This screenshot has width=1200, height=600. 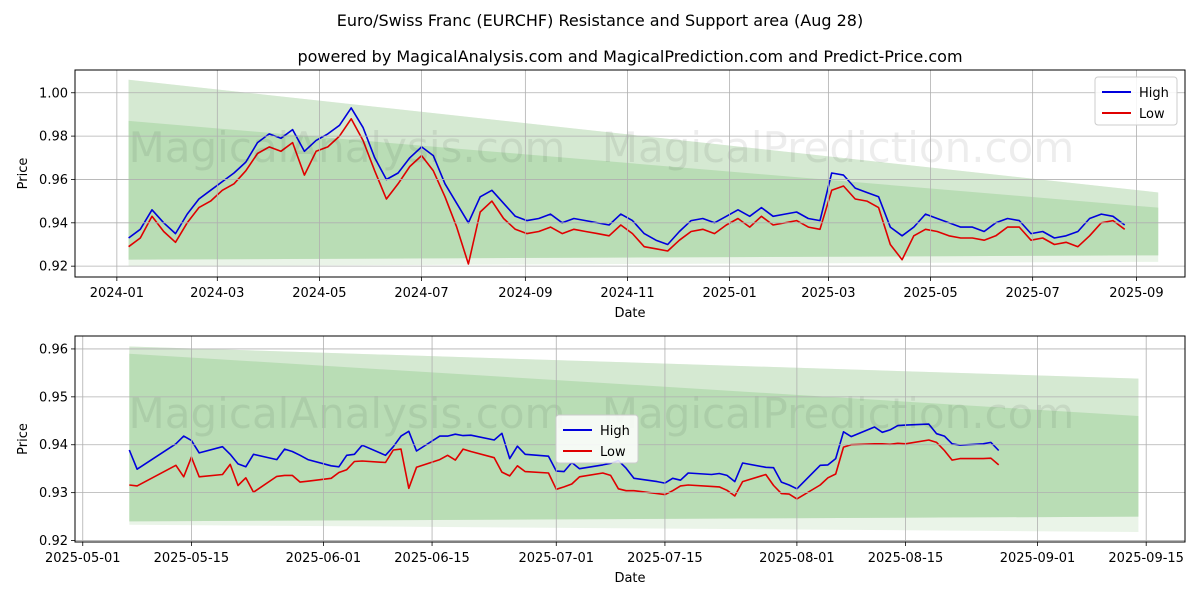 I want to click on x-tick-label: 2025-05-01, so click(x=83, y=558).